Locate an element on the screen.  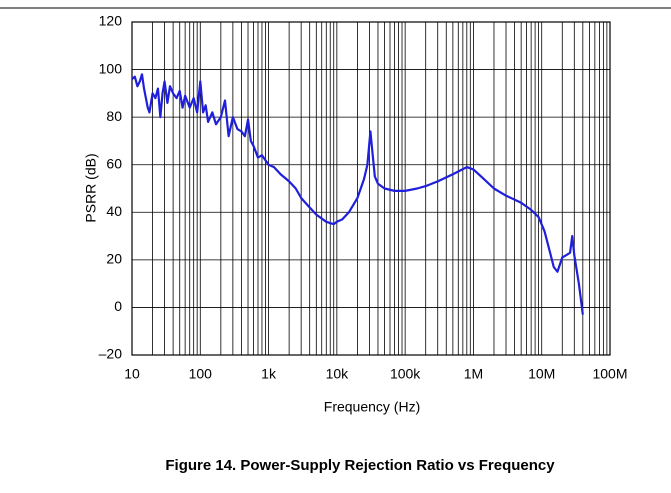
y-tick-label: 100 is located at coordinates (111, 68).